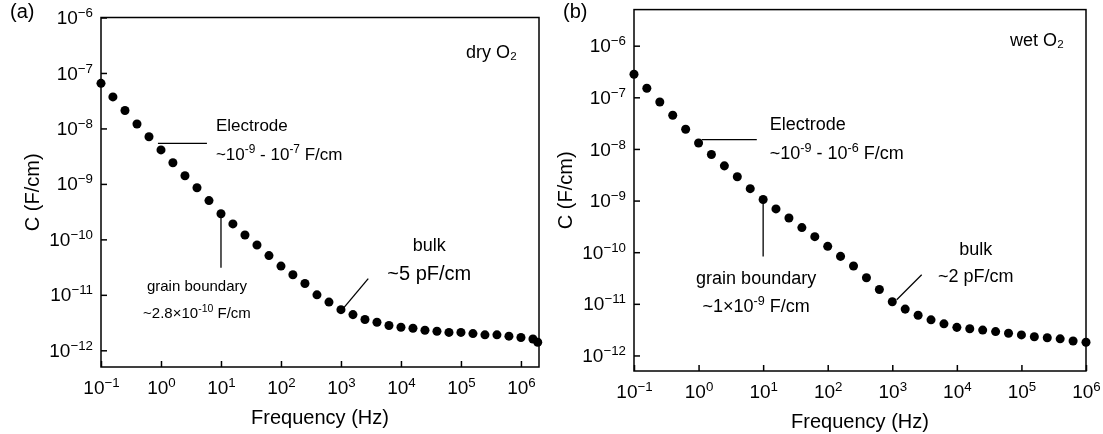 The width and height of the screenshot is (1103, 434). What do you see at coordinates (221, 386) in the screenshot?
I see `x-tick-label: 10$^{1}$` at bounding box center [221, 386].